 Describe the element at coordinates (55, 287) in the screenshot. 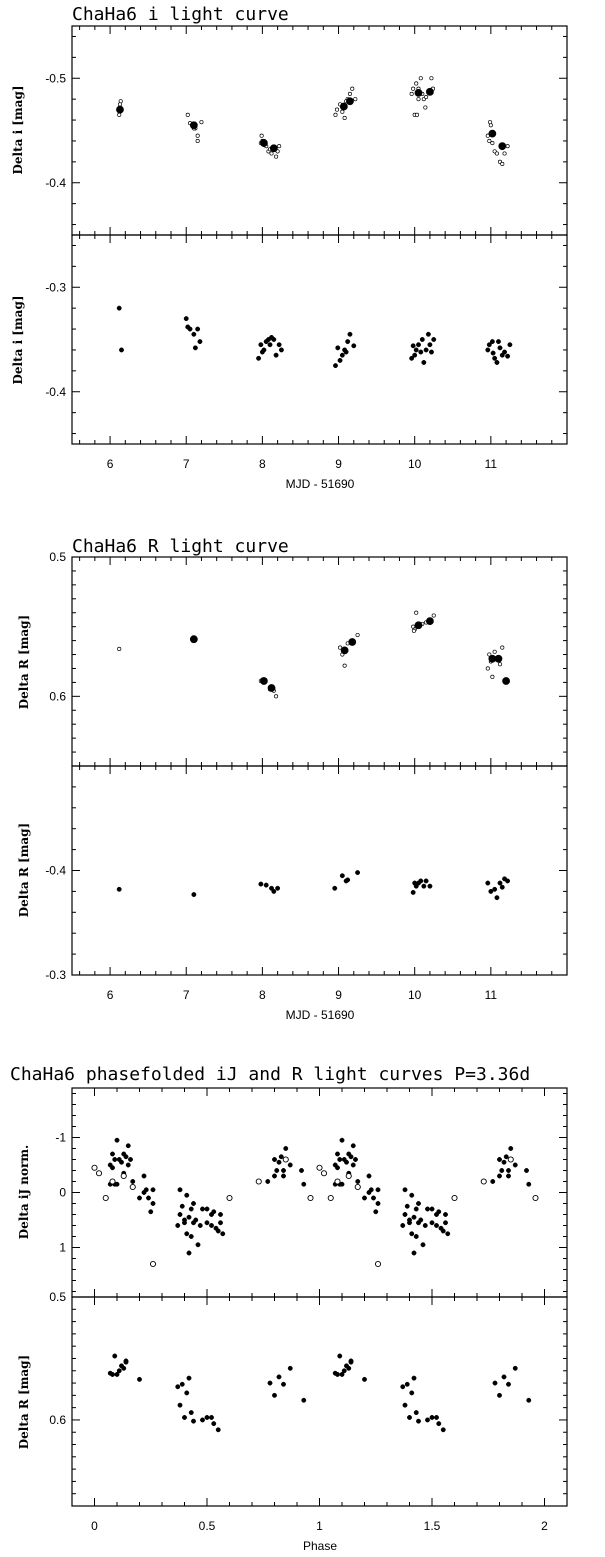

I see `y-tick-label: -0.3` at that location.